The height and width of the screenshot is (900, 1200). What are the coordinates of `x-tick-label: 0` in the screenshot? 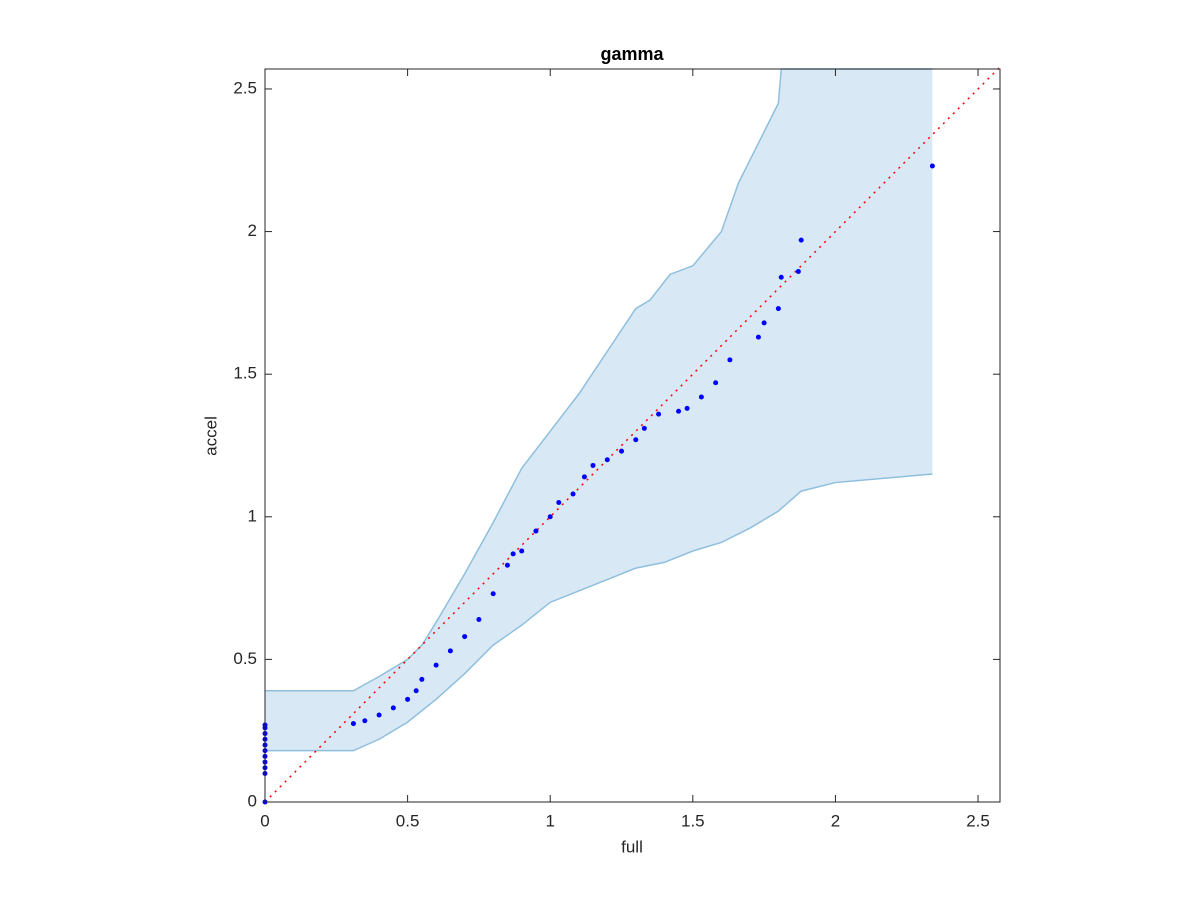 It's located at (264, 820).